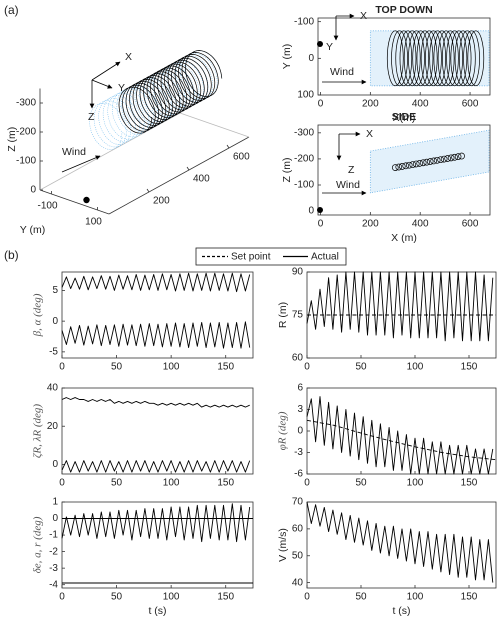  I want to click on x-tick-label: 400, so click(420, 224).